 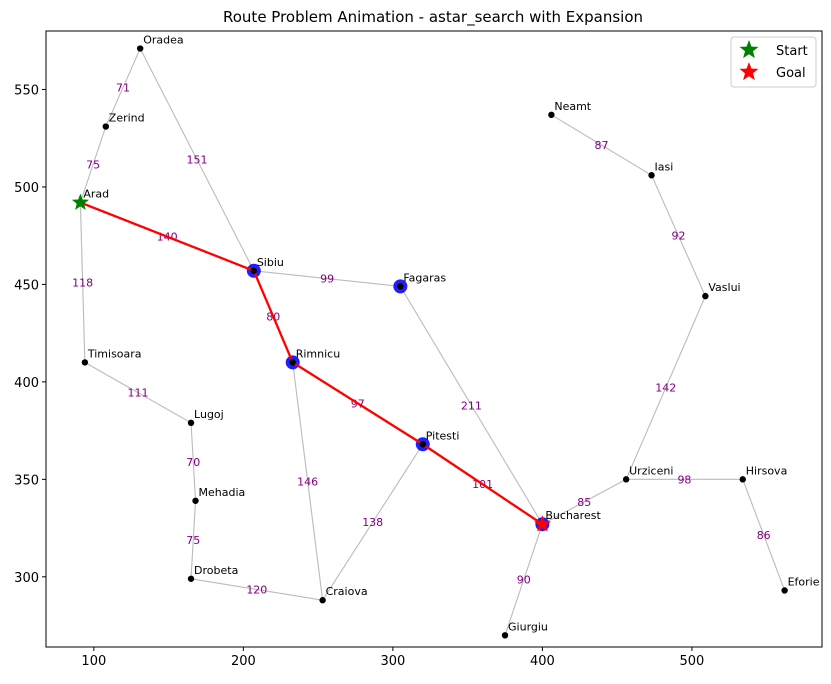 I want to click on edge-iasi-neamt, so click(x=601, y=145).